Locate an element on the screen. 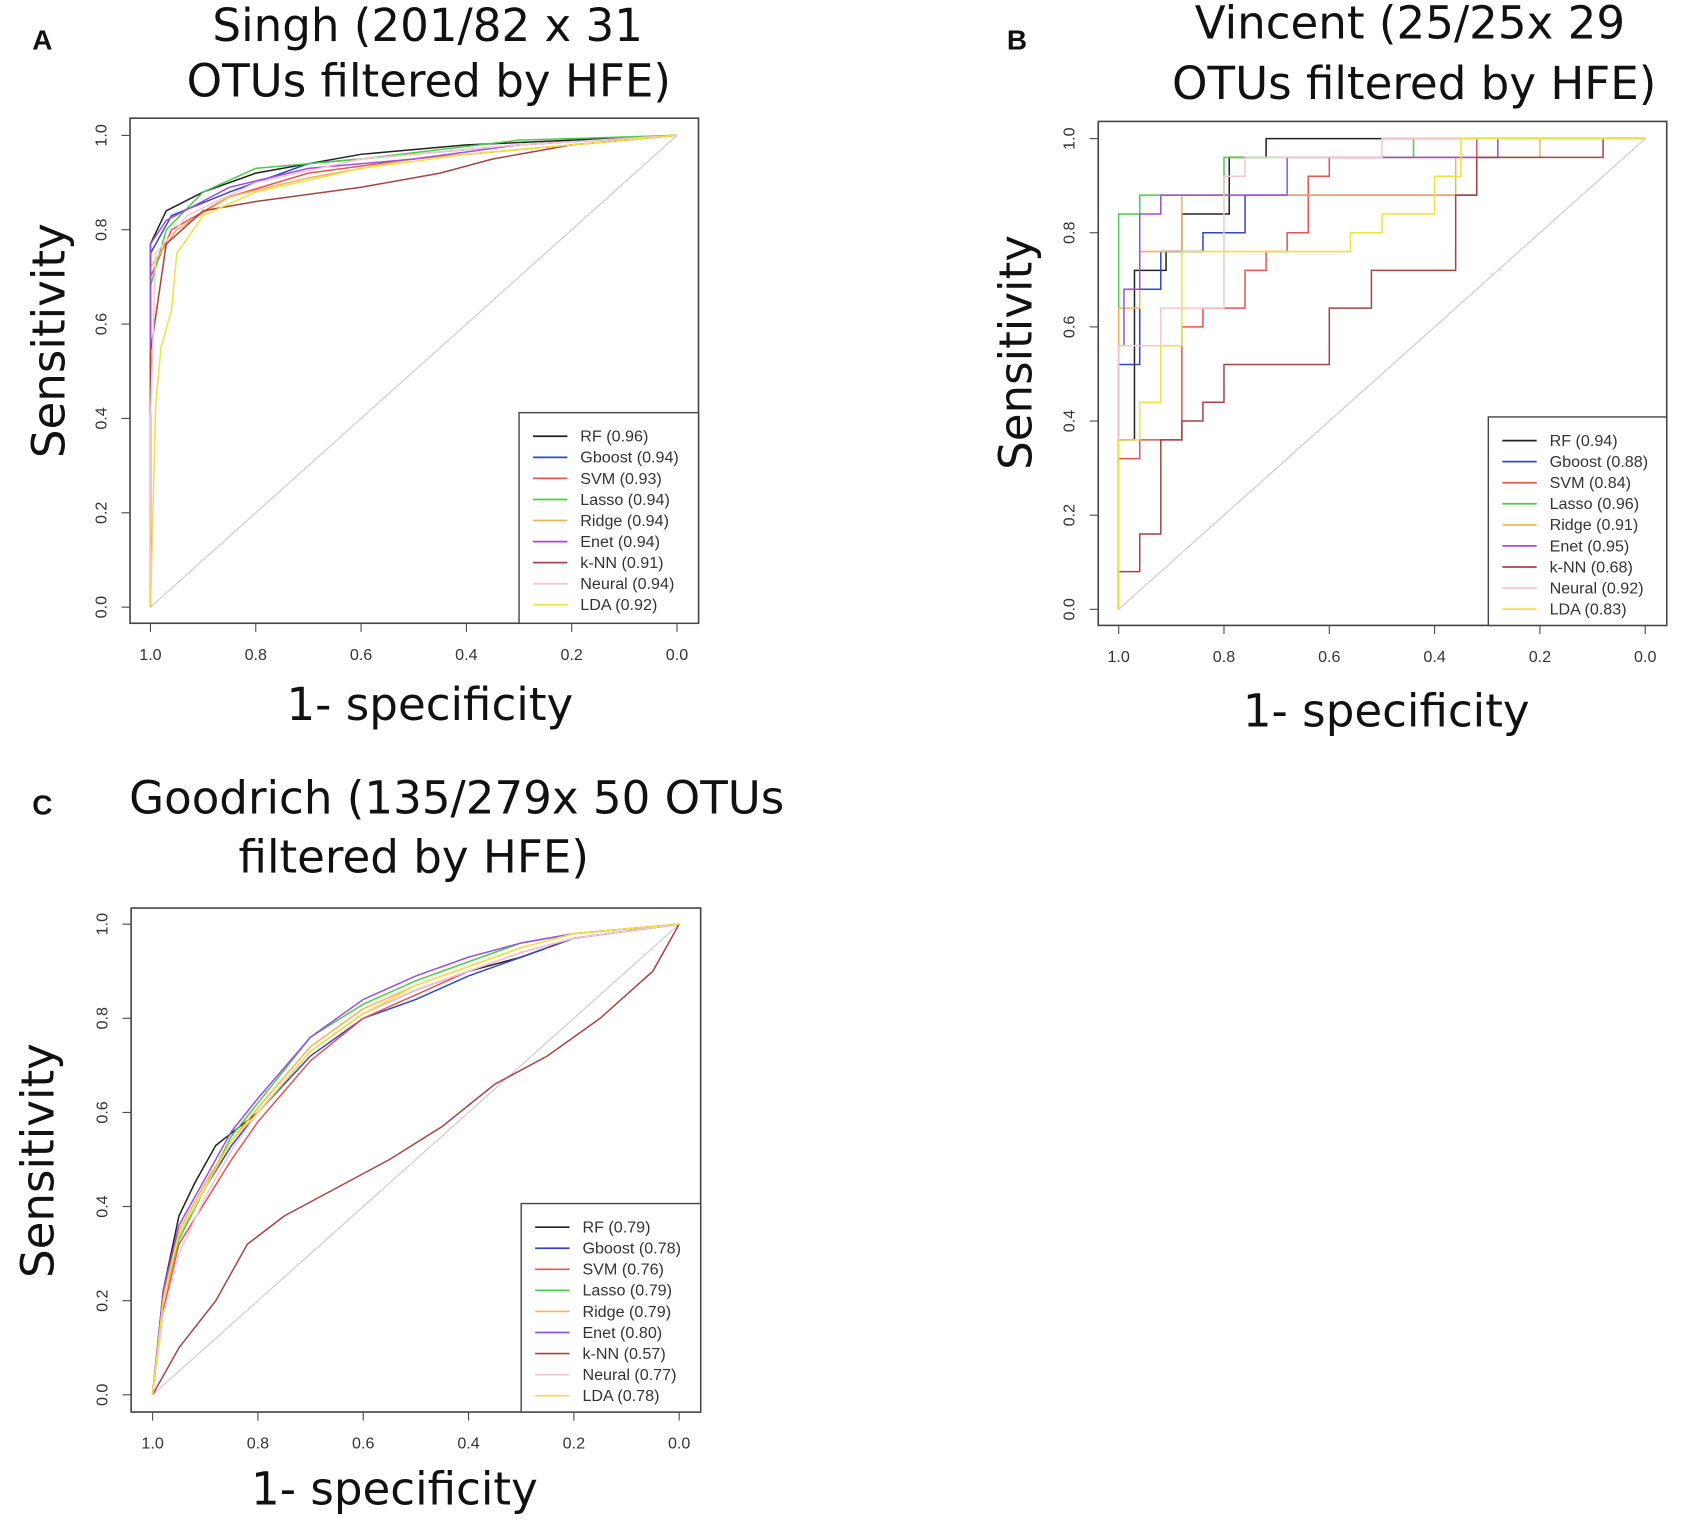 The image size is (1685, 1527). legend-label-lda: LDA (0.83) is located at coordinates (1588, 609).